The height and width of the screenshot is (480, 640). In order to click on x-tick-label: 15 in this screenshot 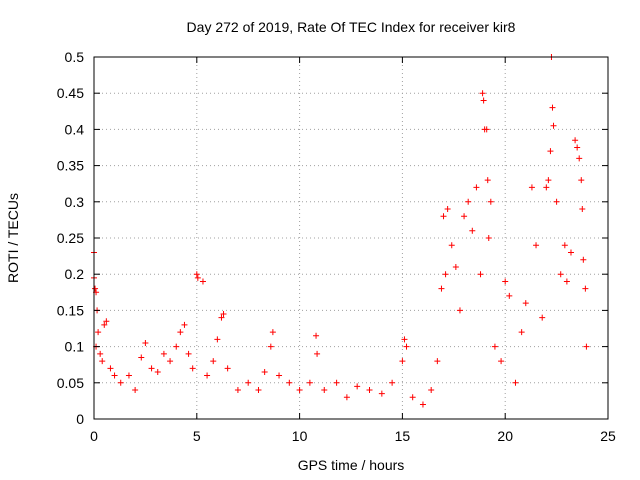, I will do `click(403, 436)`.